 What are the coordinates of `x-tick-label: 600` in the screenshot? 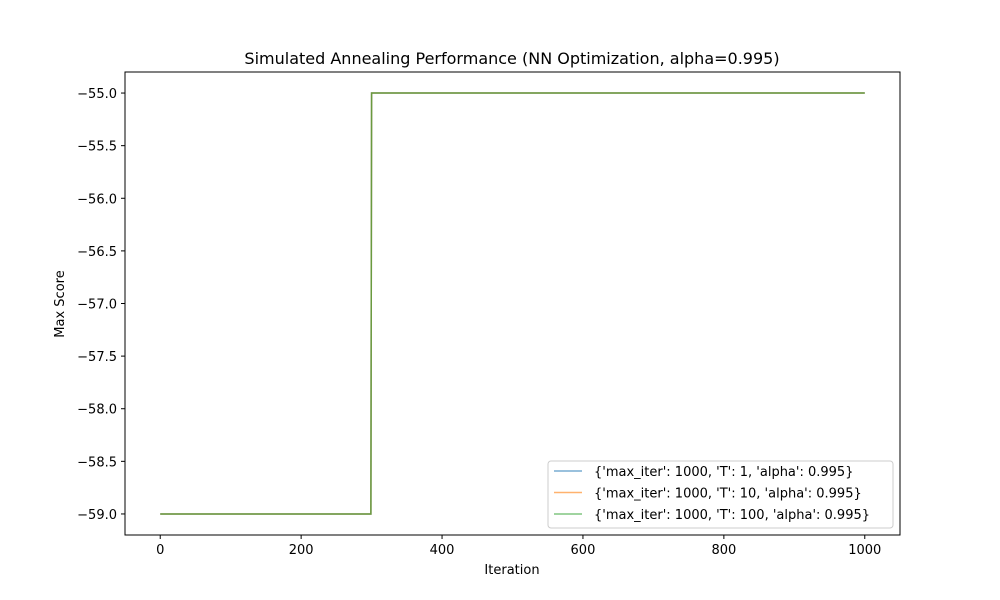 It's located at (583, 550).